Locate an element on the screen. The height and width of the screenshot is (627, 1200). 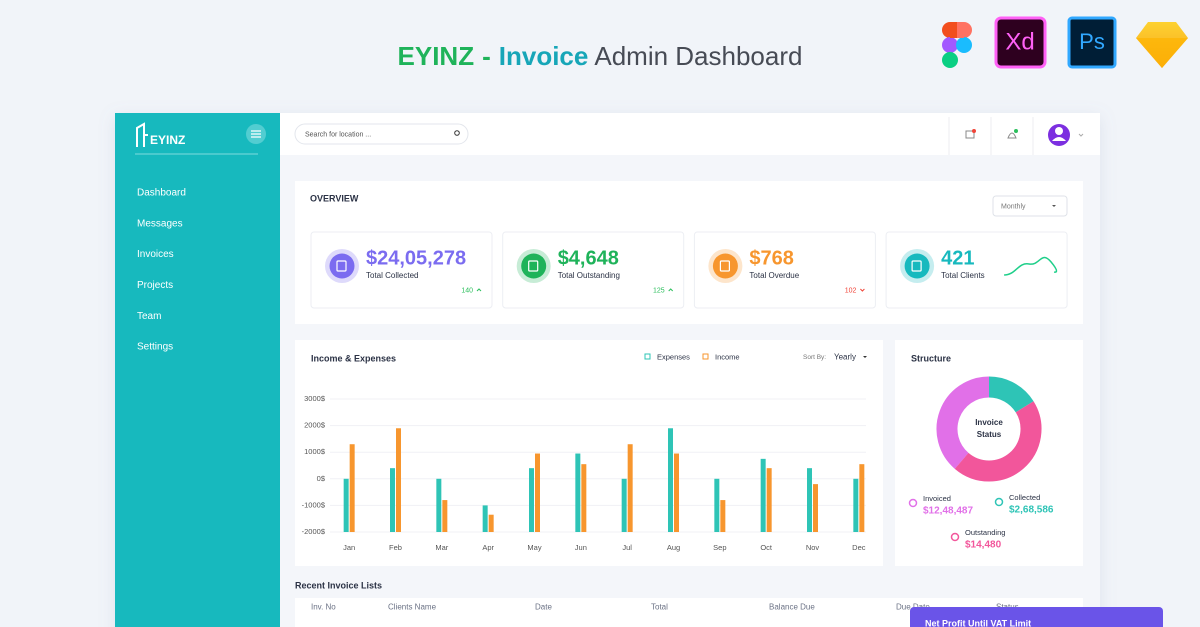
x-tick-label: Dec is located at coordinates (859, 547).